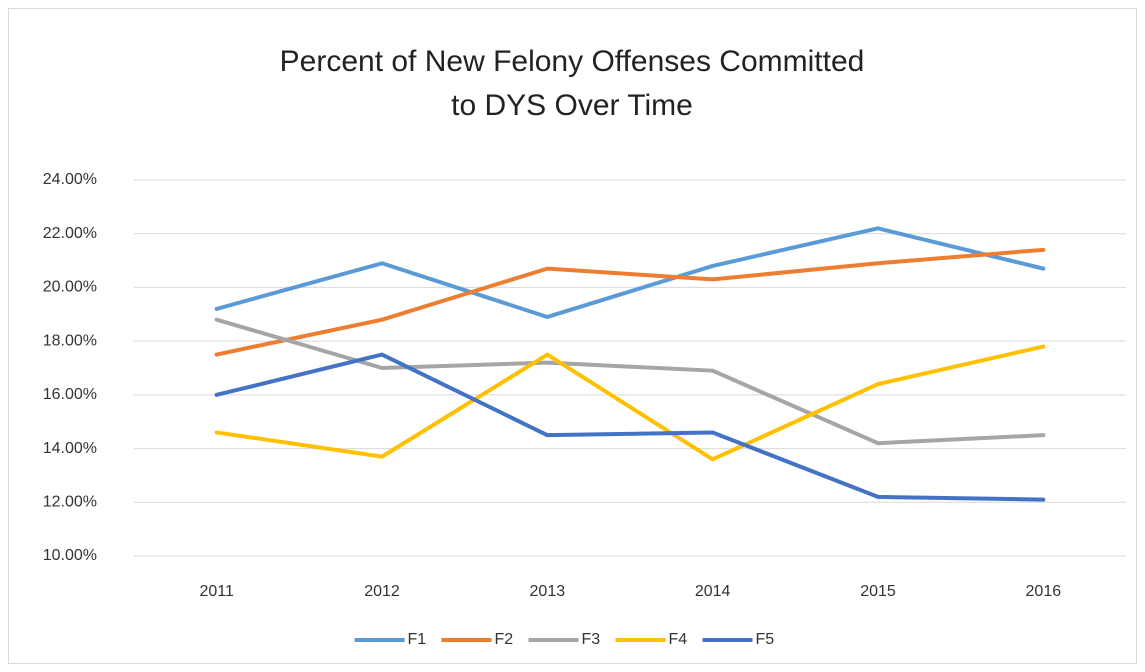 The height and width of the screenshot is (672, 1145). Describe the element at coordinates (70, 394) in the screenshot. I see `y-tick-label: 16.00%` at that location.